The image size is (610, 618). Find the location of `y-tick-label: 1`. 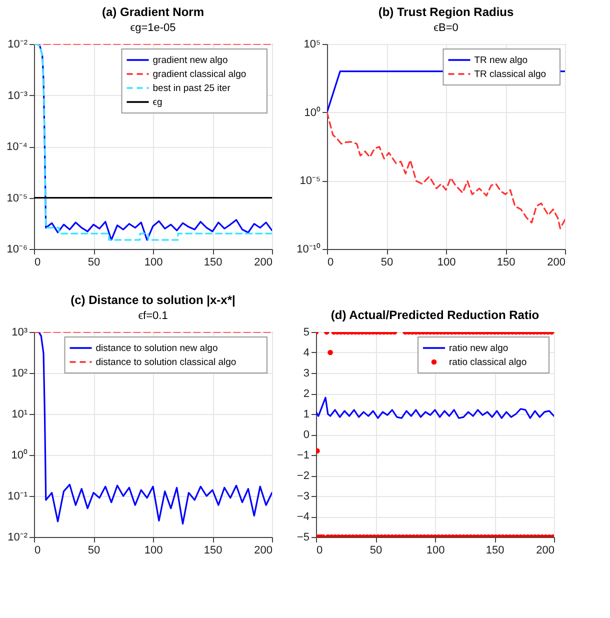

y-tick-label: 1 is located at coordinates (306, 414).